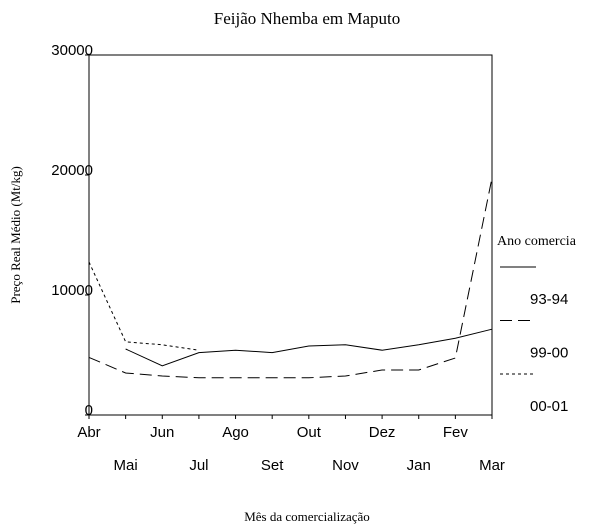 Image resolution: width=614 pixels, height=530 pixels. I want to click on x-tick-label: Jul, so click(198, 465).